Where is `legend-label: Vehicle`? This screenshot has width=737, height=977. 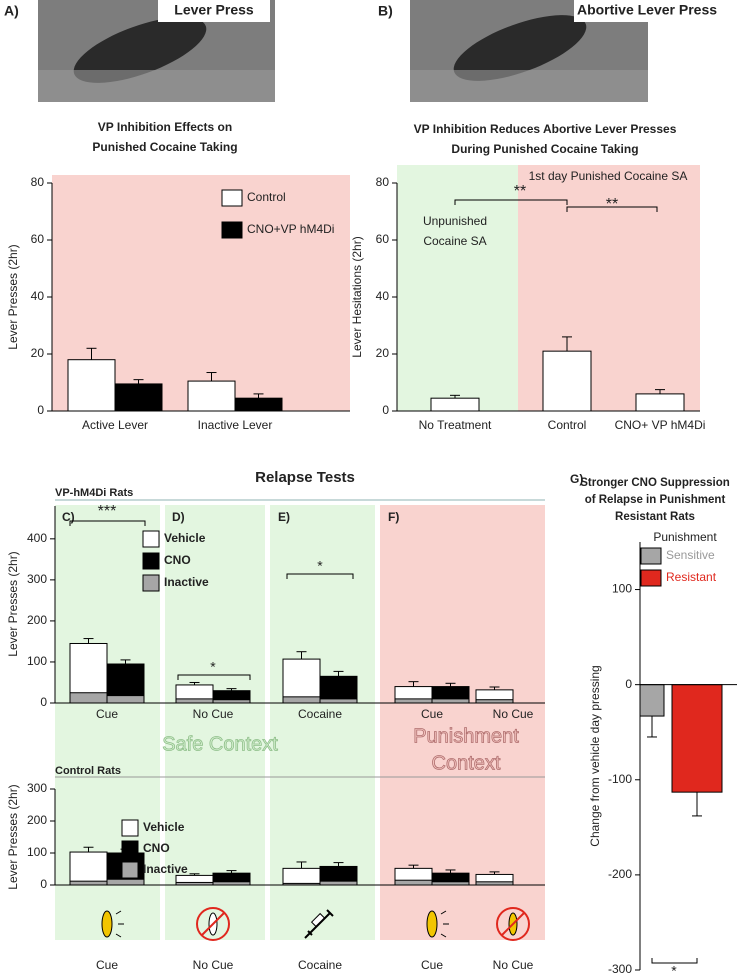
legend-label: Vehicle is located at coordinates (185, 538).